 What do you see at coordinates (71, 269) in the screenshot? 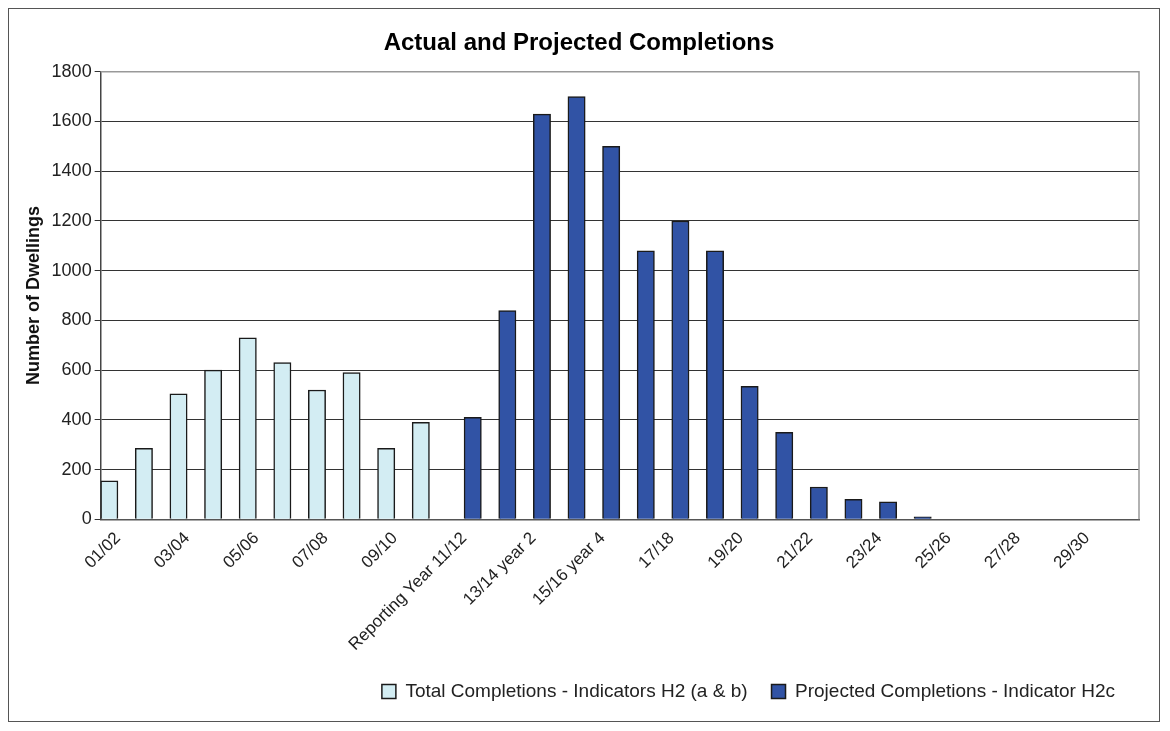
I see `y-tick-label: 1000` at bounding box center [71, 269].